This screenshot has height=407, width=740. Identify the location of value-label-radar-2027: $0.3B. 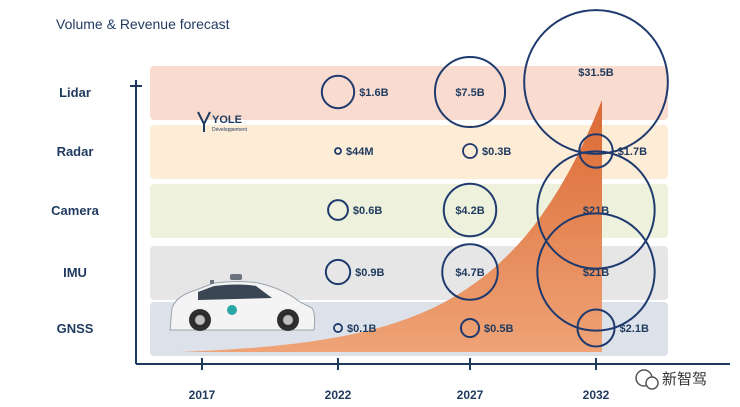
(496, 152).